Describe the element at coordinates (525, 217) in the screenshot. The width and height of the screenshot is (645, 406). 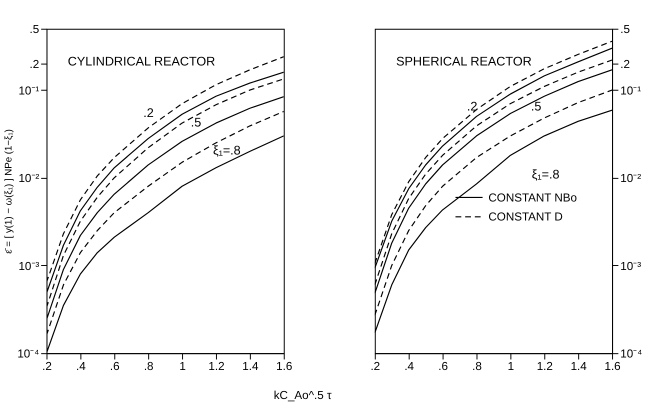
I see `legend-label: CONSTANT D` at that location.